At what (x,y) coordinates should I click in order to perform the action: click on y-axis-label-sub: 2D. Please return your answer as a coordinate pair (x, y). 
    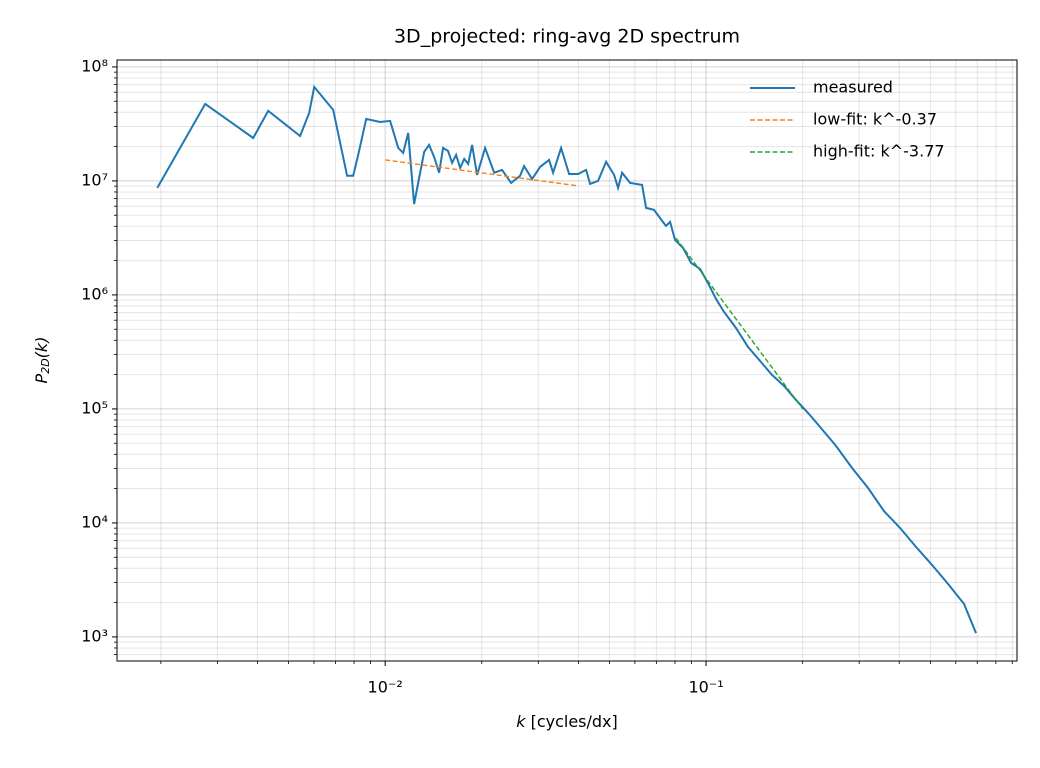
    Looking at the image, I should click on (45, 365).